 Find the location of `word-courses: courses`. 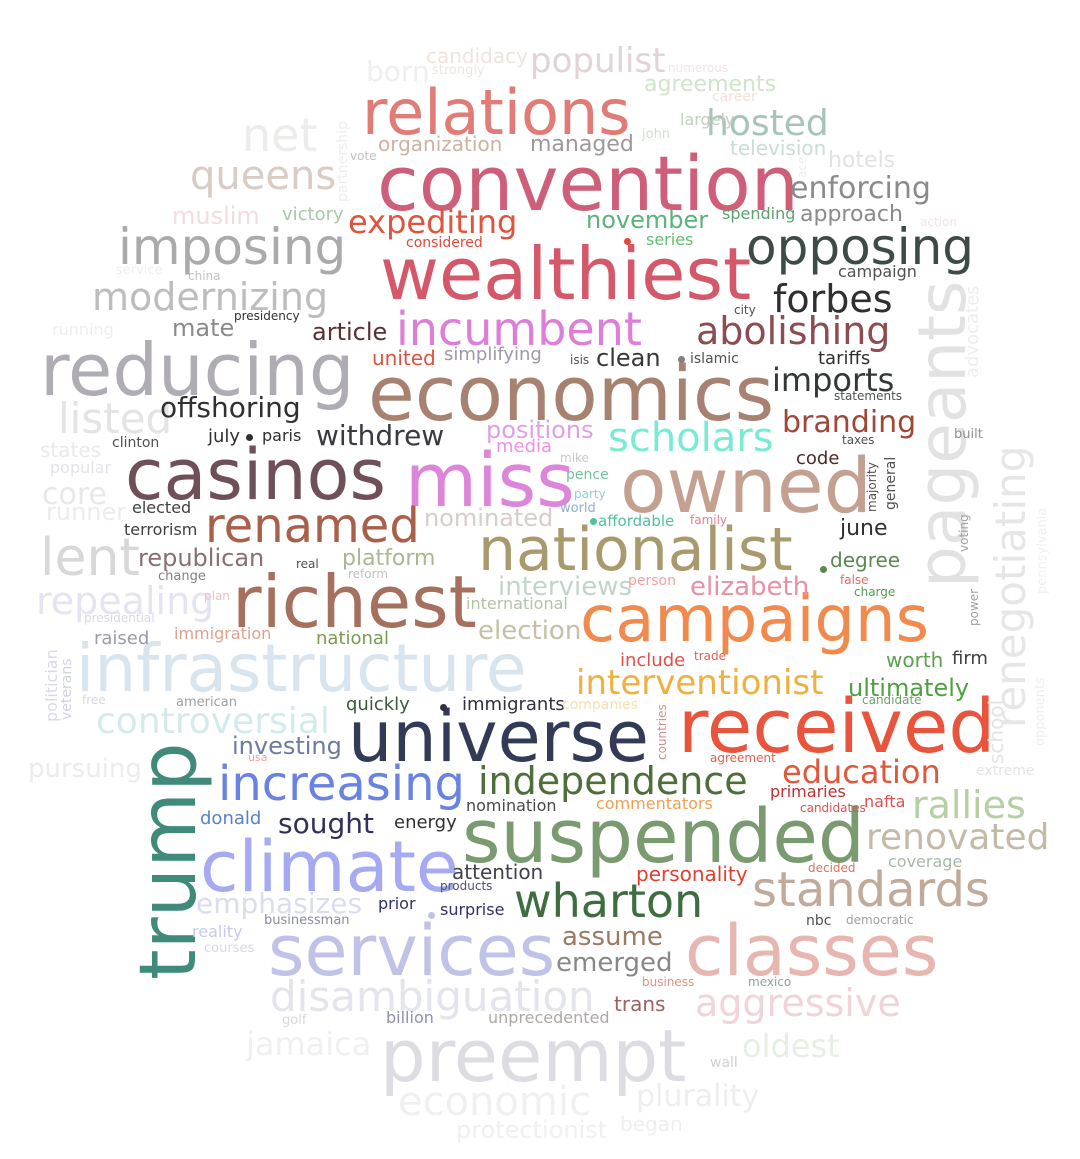

word-courses: courses is located at coordinates (229, 948).